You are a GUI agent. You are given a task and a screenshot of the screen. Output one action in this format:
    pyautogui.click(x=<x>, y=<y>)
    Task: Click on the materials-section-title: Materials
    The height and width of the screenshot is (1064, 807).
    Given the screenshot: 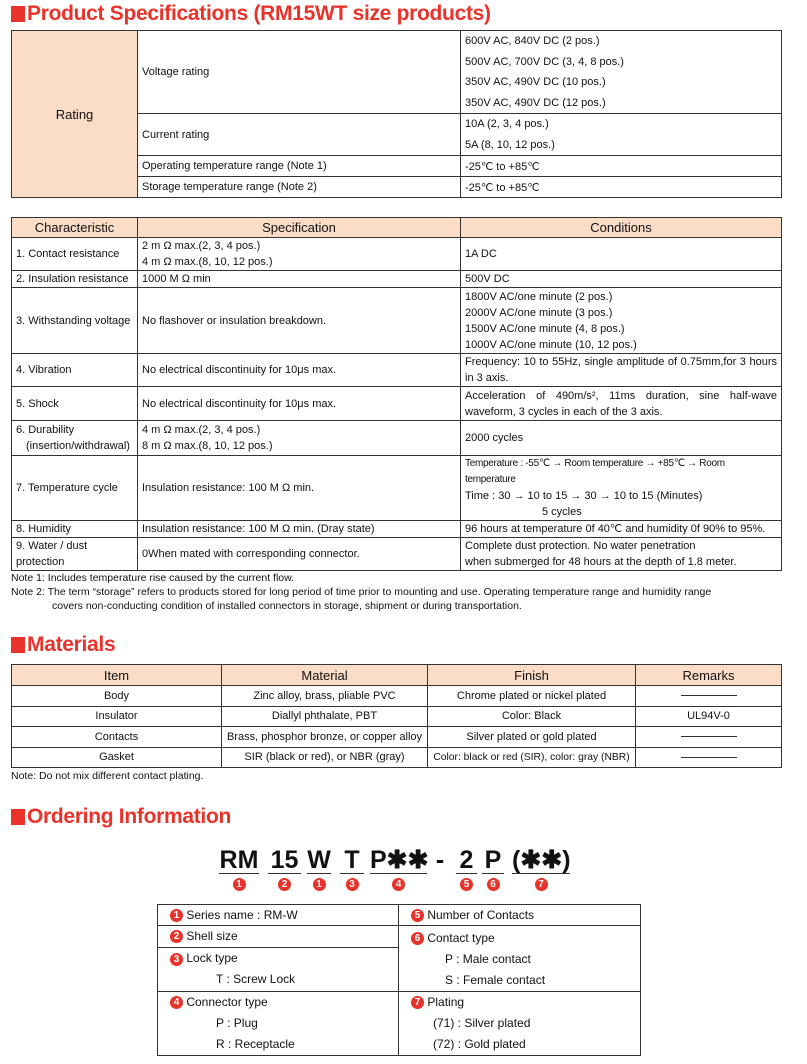 What is the action you would take?
    pyautogui.click(x=63, y=645)
    